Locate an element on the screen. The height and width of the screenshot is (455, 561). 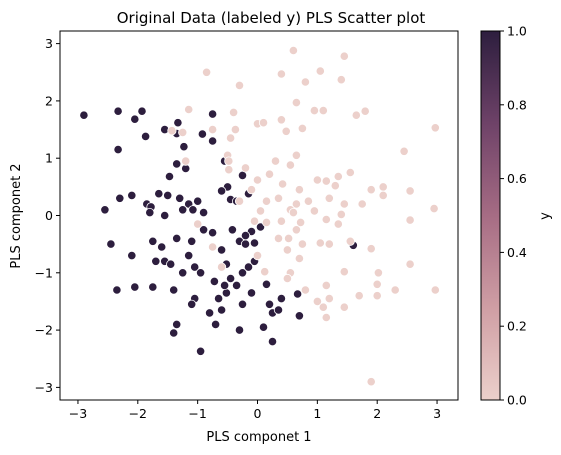
colorbar-tick-label: 0.4 is located at coordinates (517, 252).